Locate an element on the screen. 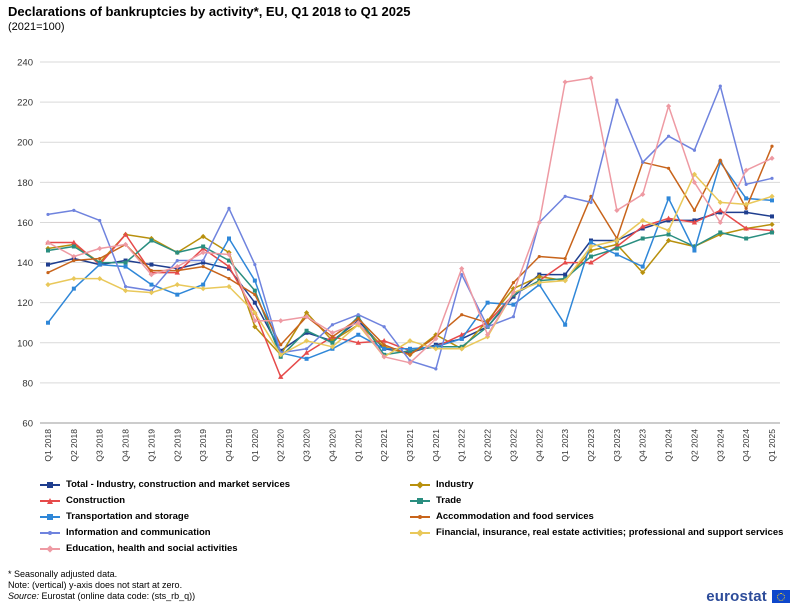  legend-item: Transportation and storage is located at coordinates (114, 516).